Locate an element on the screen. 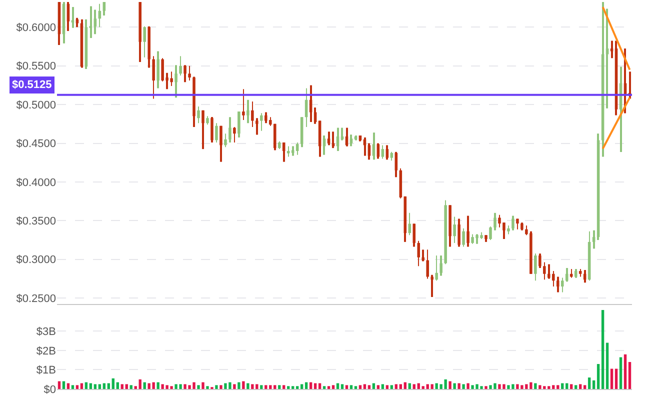 Image resolution: width=672 pixels, height=398 pixels. y-tick-label: $0.3000 is located at coordinates (36, 260).